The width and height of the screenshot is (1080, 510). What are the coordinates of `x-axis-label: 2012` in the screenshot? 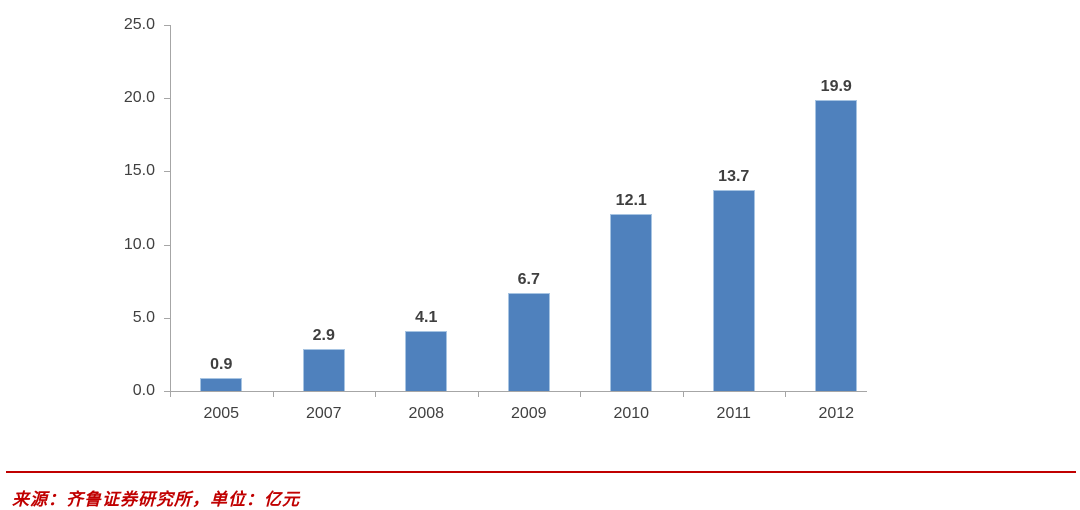 It's located at (836, 413).